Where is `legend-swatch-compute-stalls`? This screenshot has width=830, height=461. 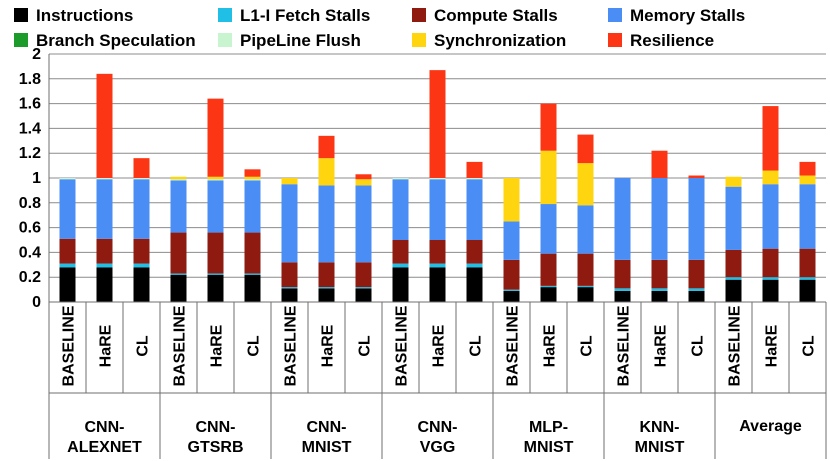 legend-swatch-compute-stalls is located at coordinates (419, 15).